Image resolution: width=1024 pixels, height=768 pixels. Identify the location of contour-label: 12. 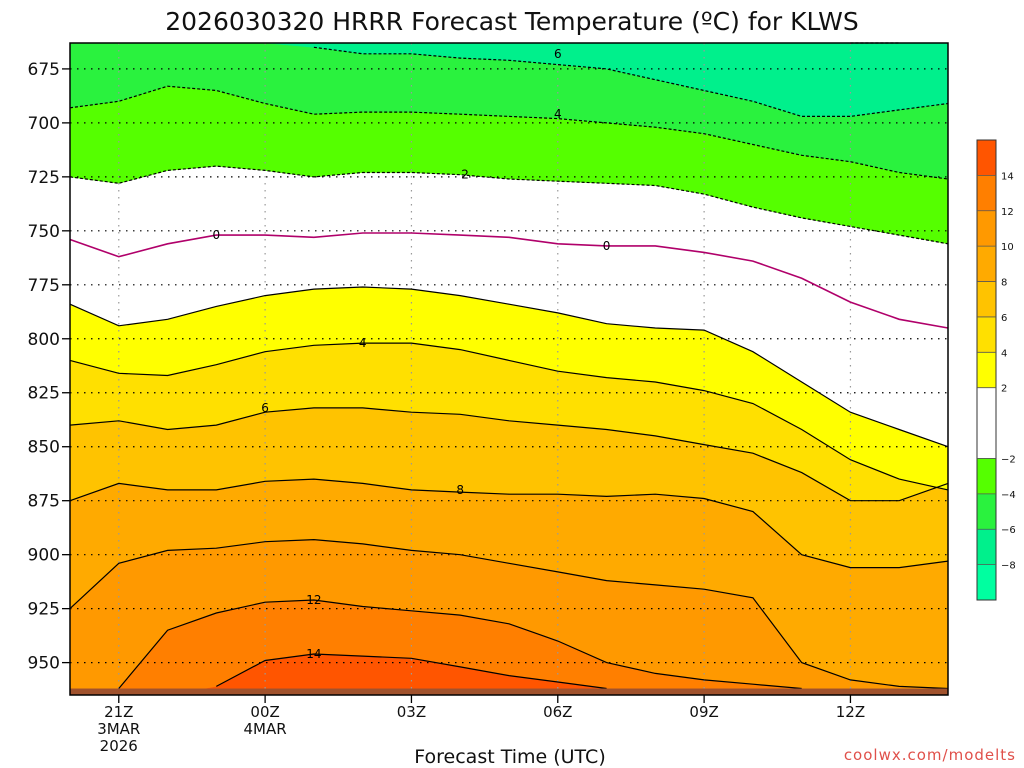
(313, 600).